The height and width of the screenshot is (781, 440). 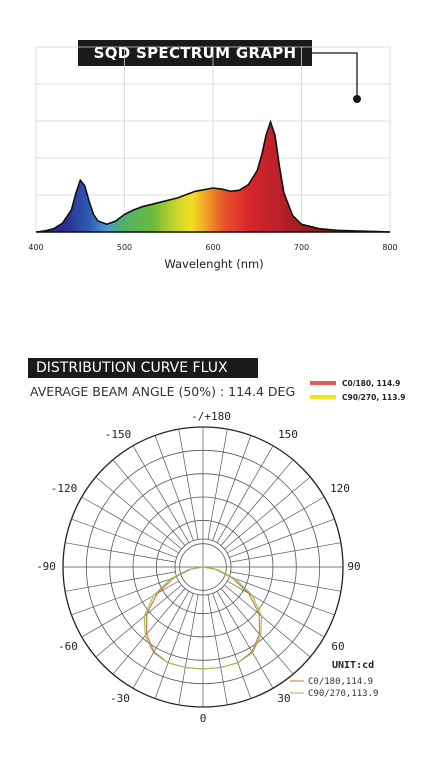 What do you see at coordinates (353, 665) in the screenshot?
I see `unit-label: UNIT:cd` at bounding box center [353, 665].